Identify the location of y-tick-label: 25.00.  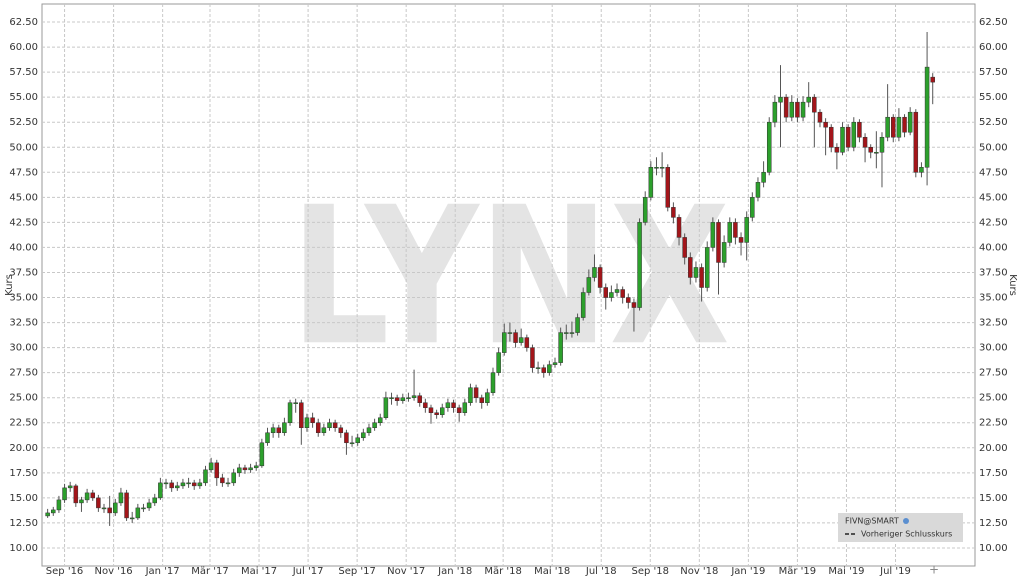
(23, 398).